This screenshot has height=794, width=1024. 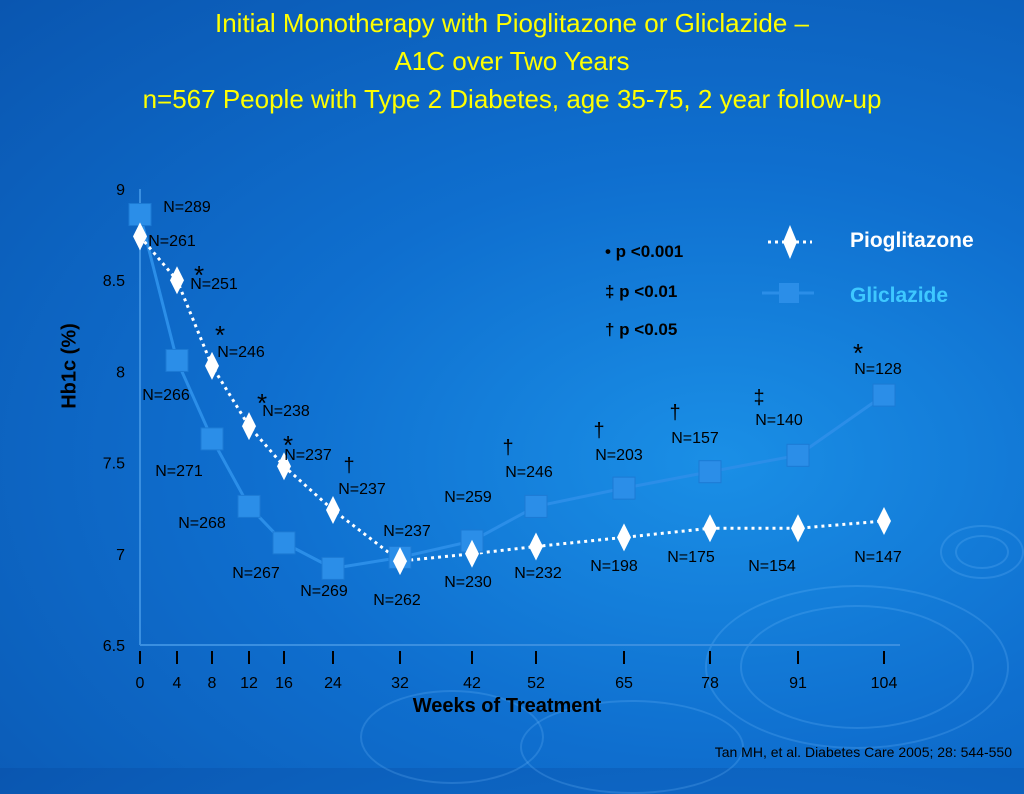 I want to click on legend-pioglitazone-marker, so click(x=790, y=242).